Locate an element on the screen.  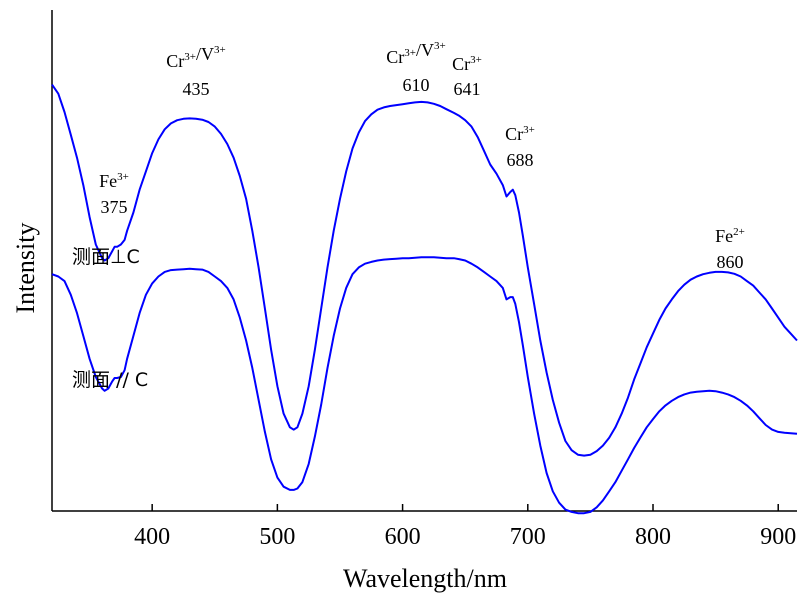
peak-wavelength-label: 435 is located at coordinates (196, 89).